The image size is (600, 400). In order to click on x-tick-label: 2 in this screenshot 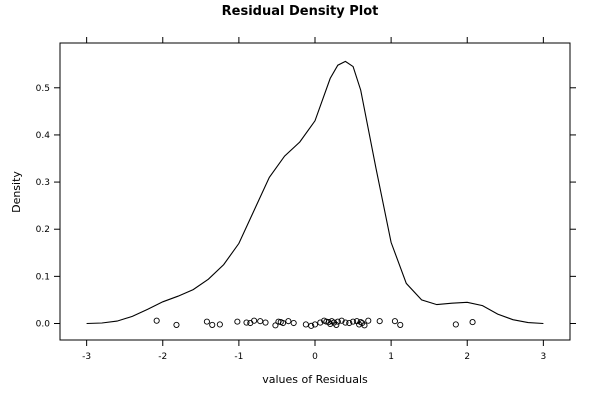, I will do `click(467, 357)`.